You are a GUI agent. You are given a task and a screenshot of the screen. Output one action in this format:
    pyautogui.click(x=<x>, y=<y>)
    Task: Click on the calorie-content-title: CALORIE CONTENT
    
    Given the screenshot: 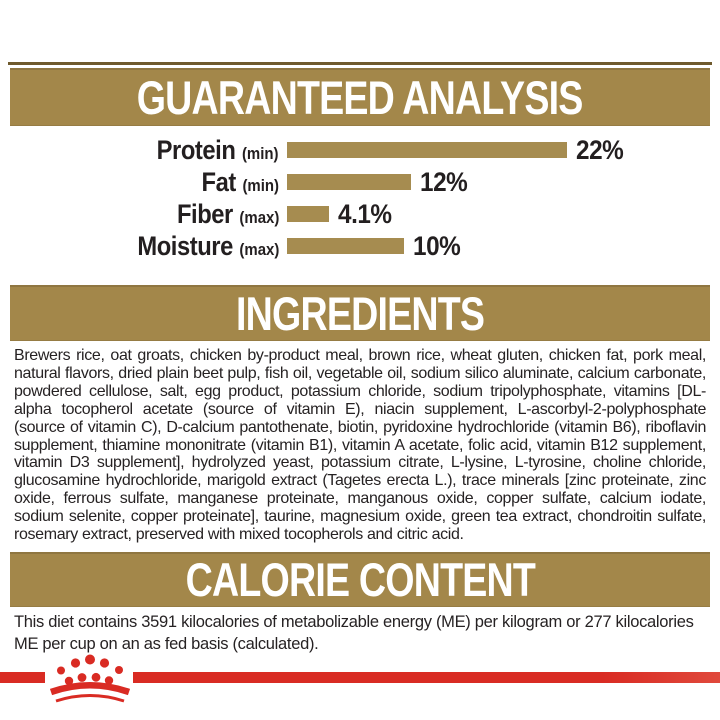 What is the action you would take?
    pyautogui.click(x=360, y=579)
    